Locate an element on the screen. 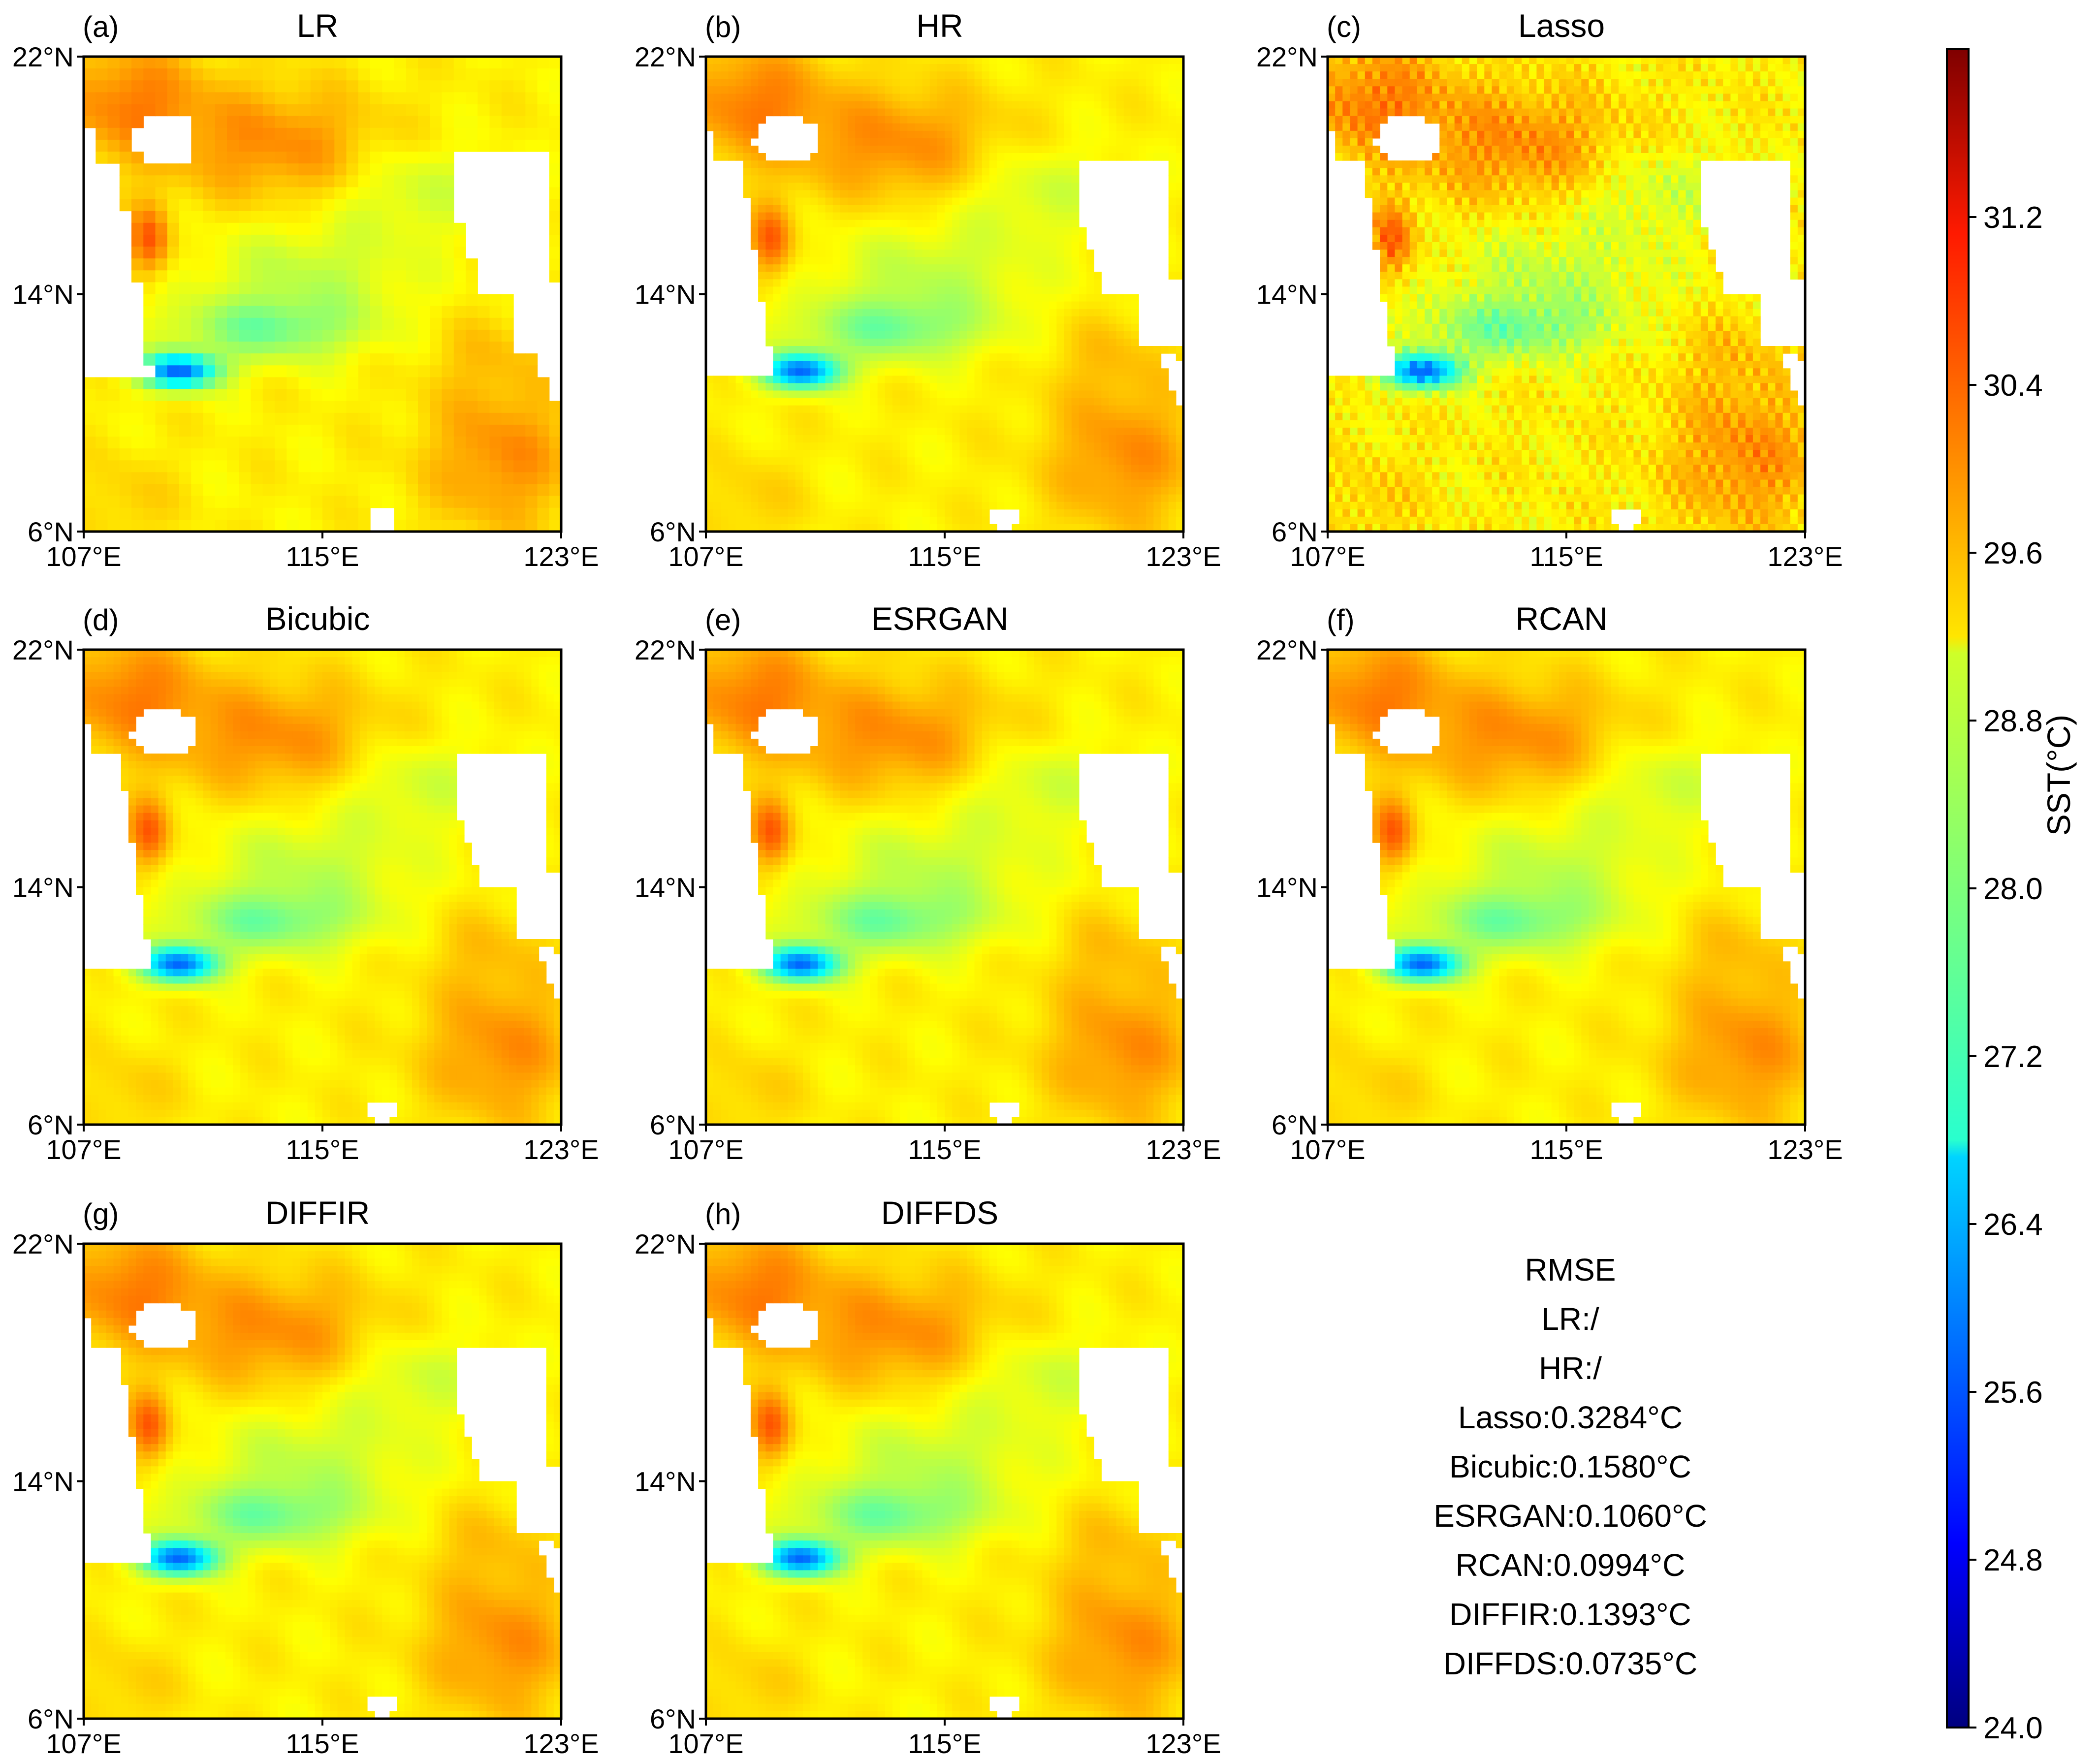 The height and width of the screenshot is (1760, 2100). rmse-rcan: RCAN:0.0994°C is located at coordinates (1570, 1565).